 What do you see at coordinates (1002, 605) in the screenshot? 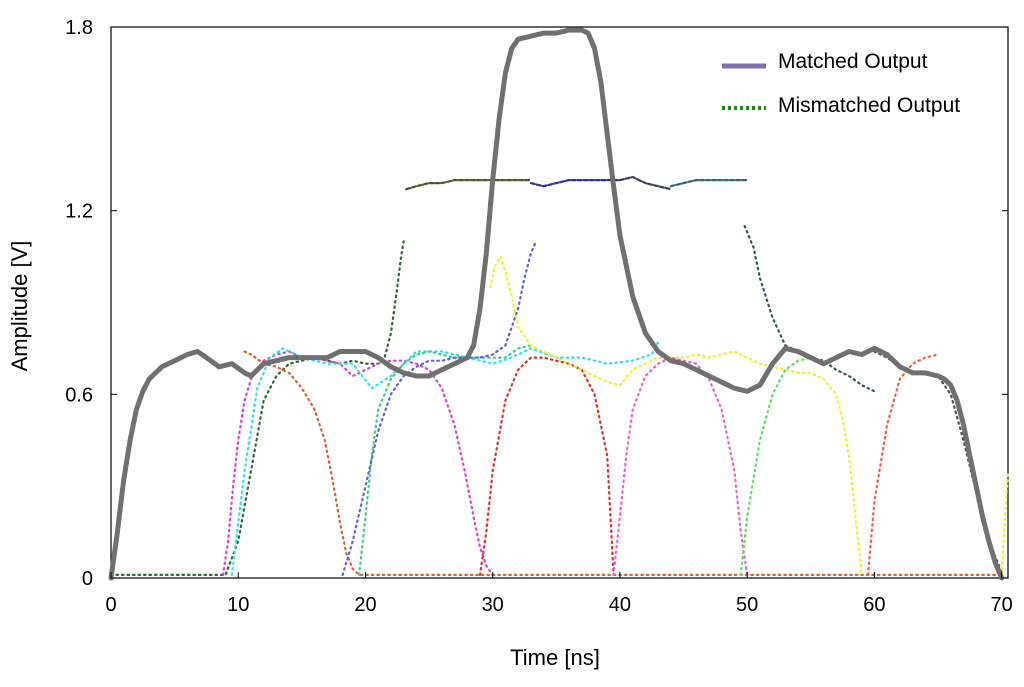
I see `x-tick-label: 70` at bounding box center [1002, 605].